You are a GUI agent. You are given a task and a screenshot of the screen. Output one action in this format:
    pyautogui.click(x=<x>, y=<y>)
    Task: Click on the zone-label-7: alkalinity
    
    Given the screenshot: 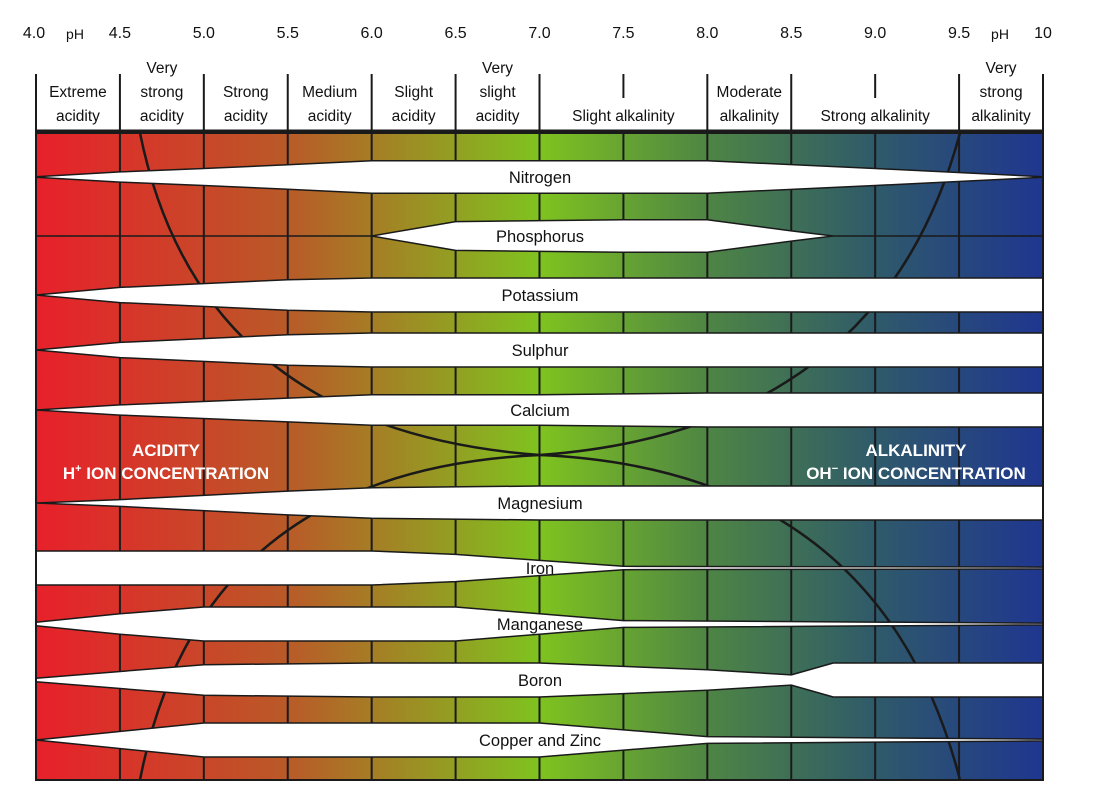 What is the action you would take?
    pyautogui.click(x=750, y=116)
    